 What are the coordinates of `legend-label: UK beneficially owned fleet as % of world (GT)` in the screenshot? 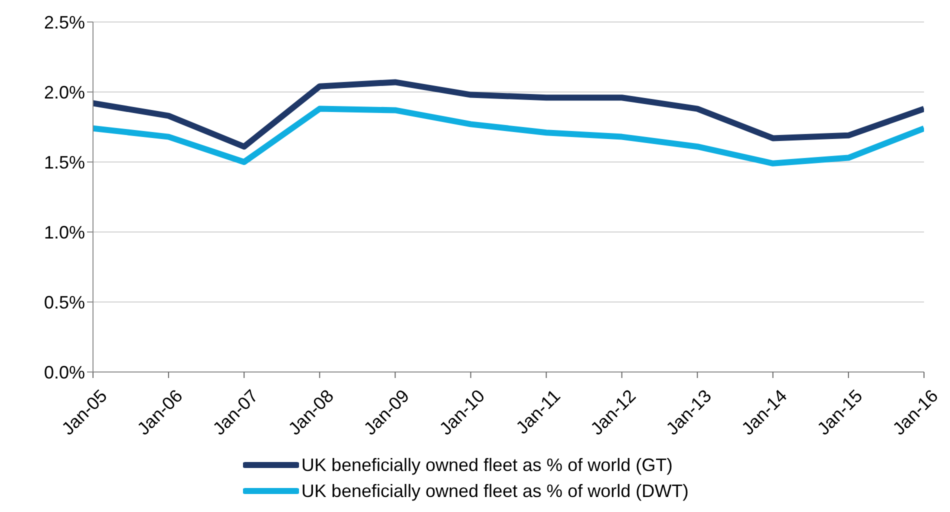 It's located at (487, 465).